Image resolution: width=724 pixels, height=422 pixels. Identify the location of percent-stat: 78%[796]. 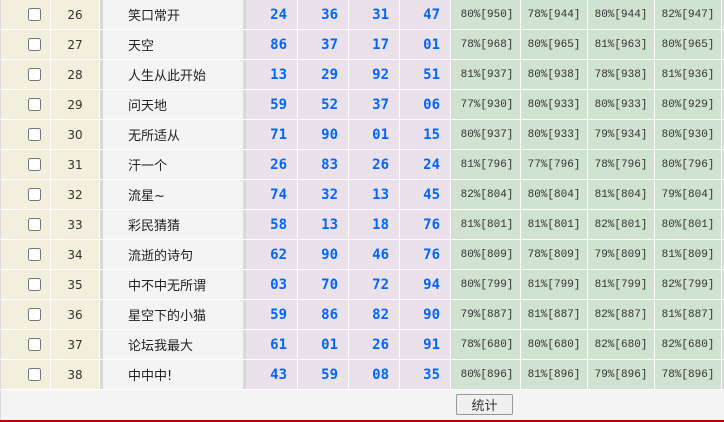
(621, 164).